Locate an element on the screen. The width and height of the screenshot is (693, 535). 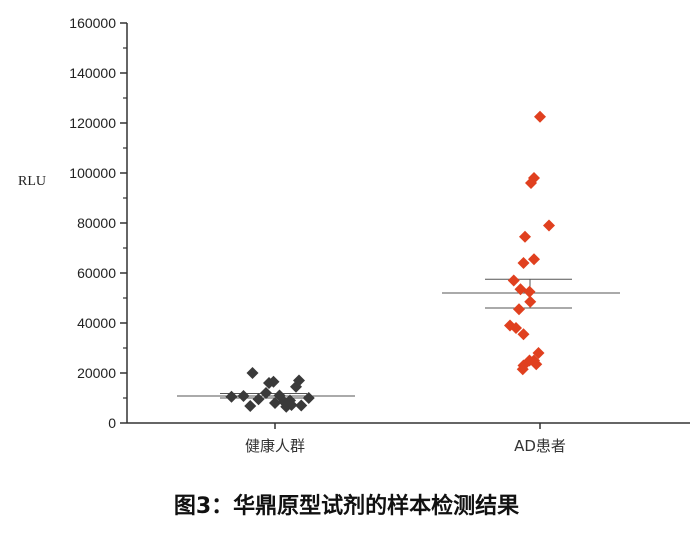
y-tick-label: 100000 is located at coordinates (92, 173).